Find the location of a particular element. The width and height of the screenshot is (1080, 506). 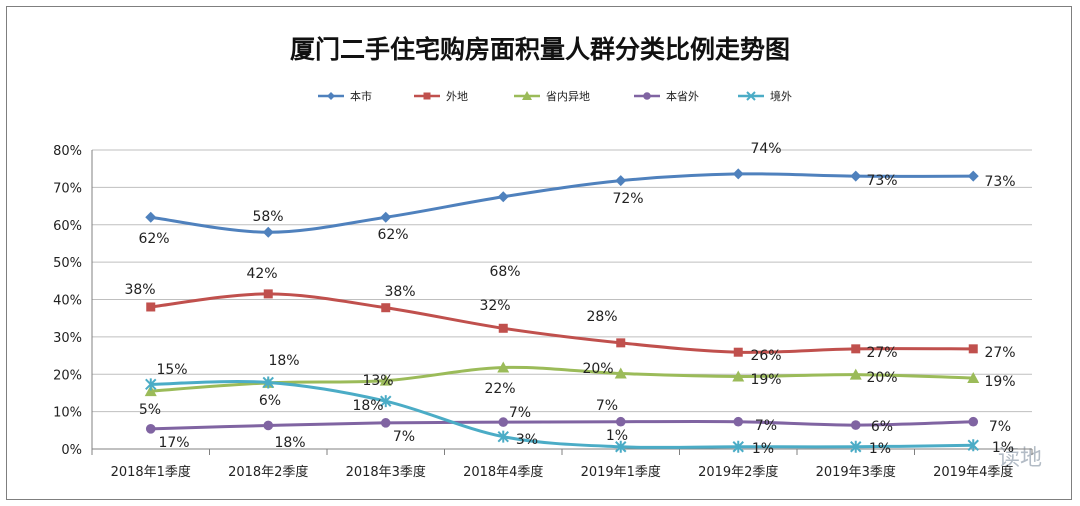

y-tick-label: 10% is located at coordinates (67, 413).